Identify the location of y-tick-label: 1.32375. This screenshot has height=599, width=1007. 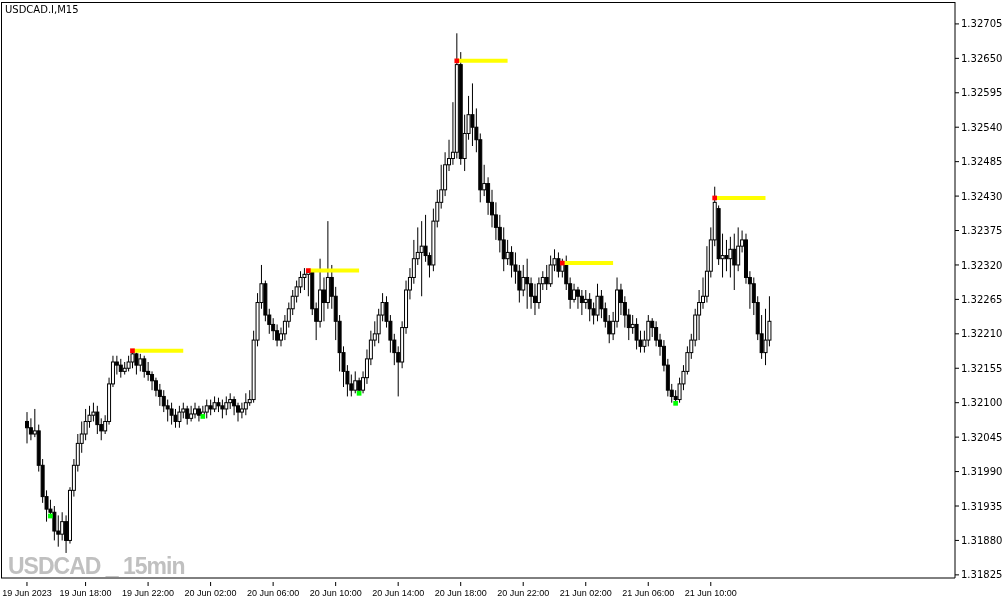
(982, 231).